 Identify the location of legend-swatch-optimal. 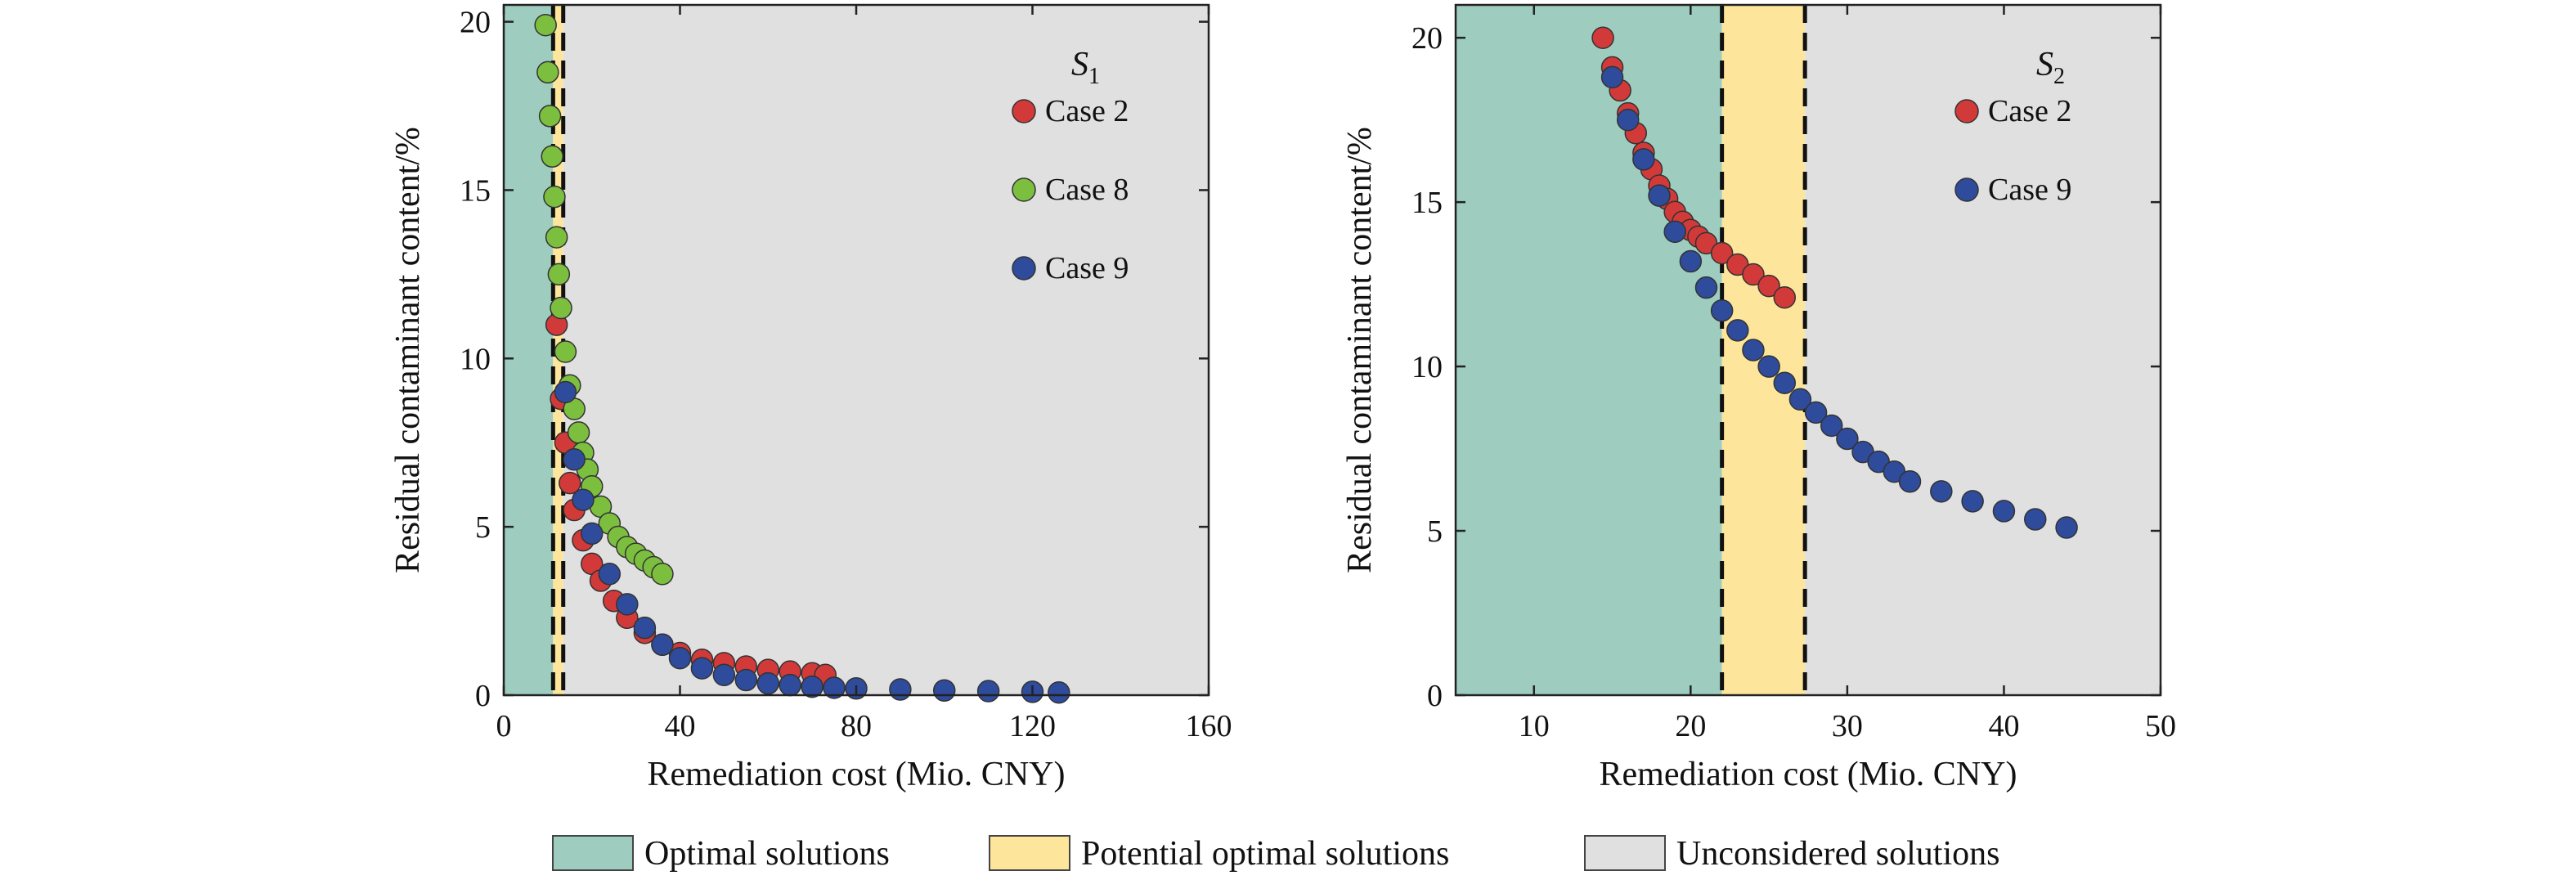
(593, 853).